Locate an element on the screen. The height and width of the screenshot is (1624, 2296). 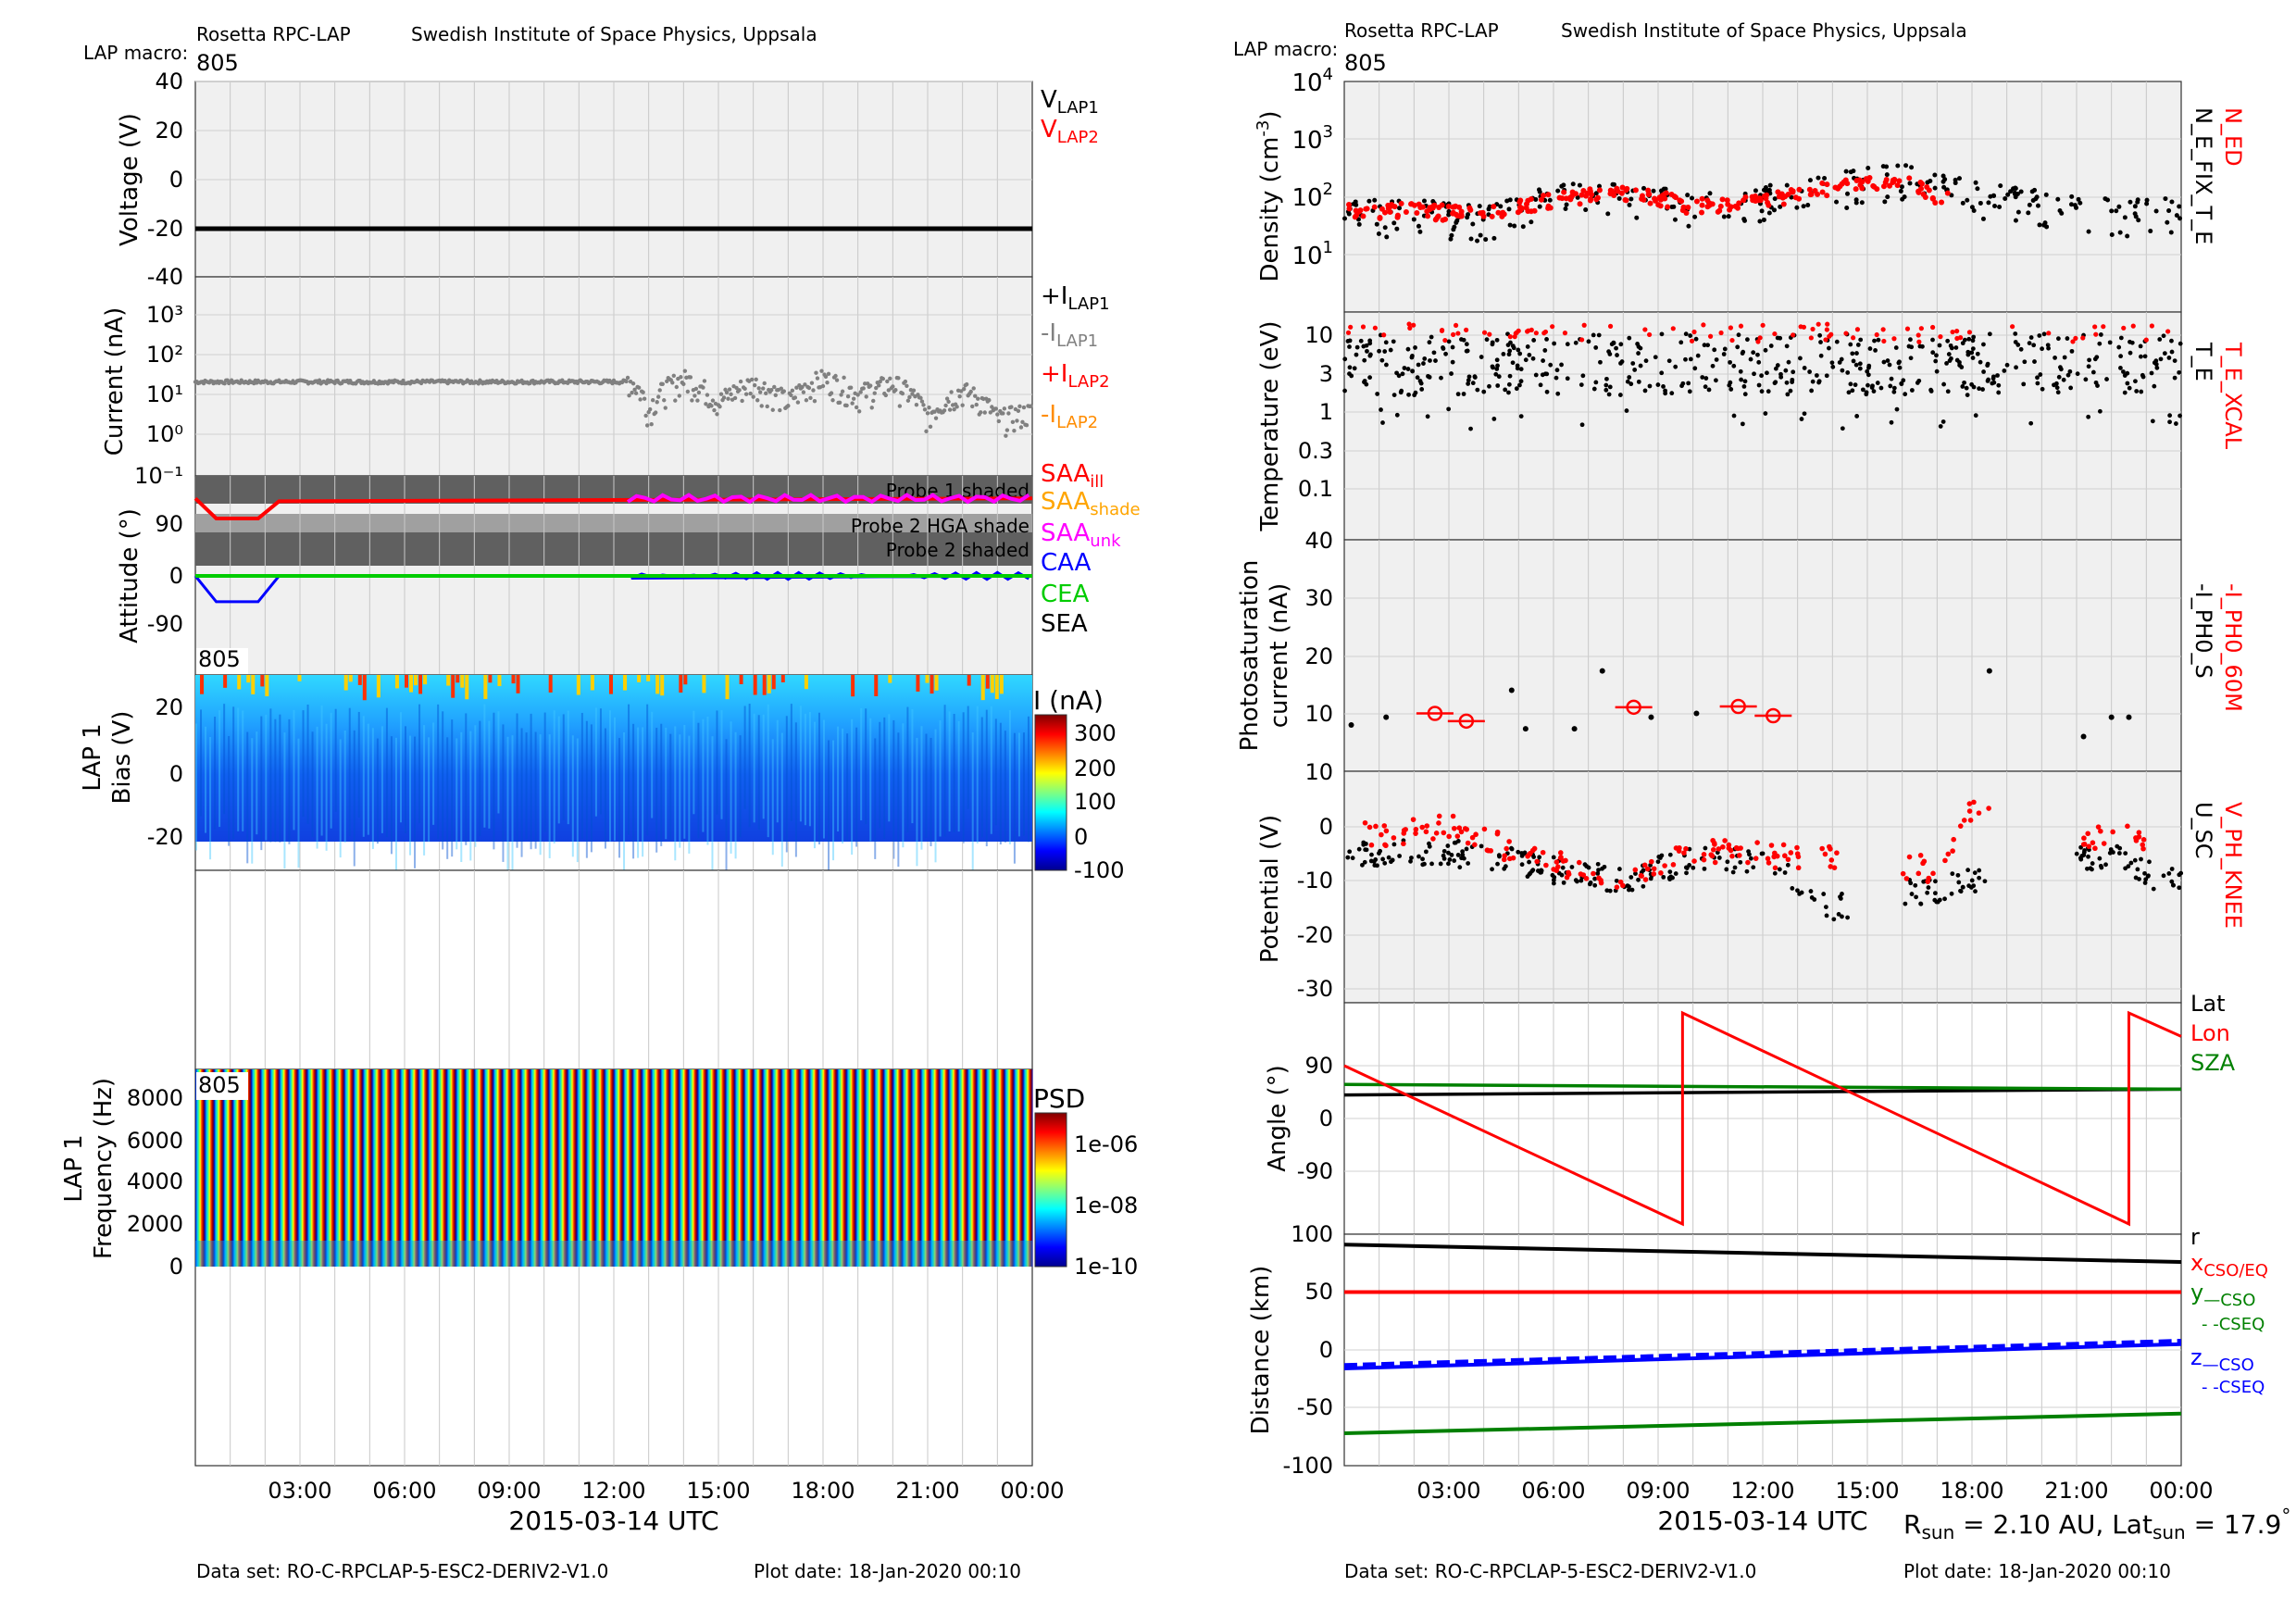
x-tick-label: 09:00 is located at coordinates (1658, 1491).